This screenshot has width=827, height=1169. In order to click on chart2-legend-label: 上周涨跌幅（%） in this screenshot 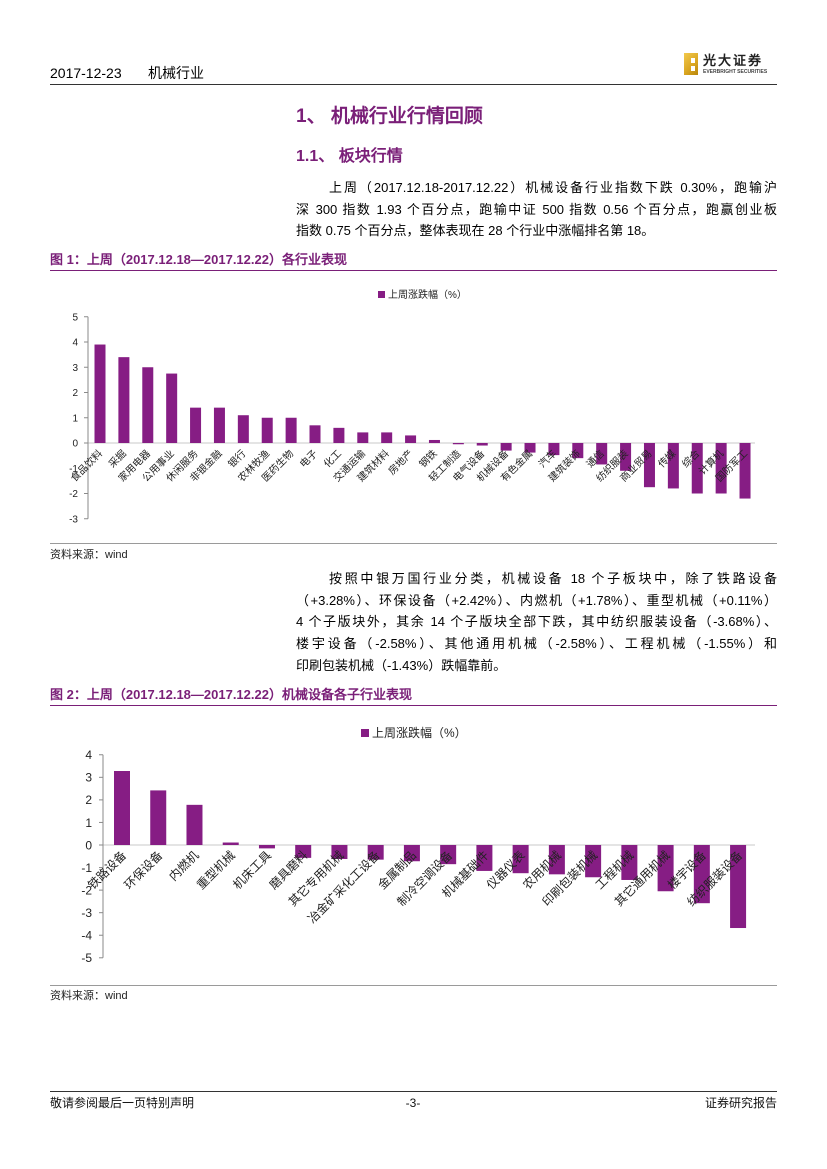, I will do `click(419, 732)`.